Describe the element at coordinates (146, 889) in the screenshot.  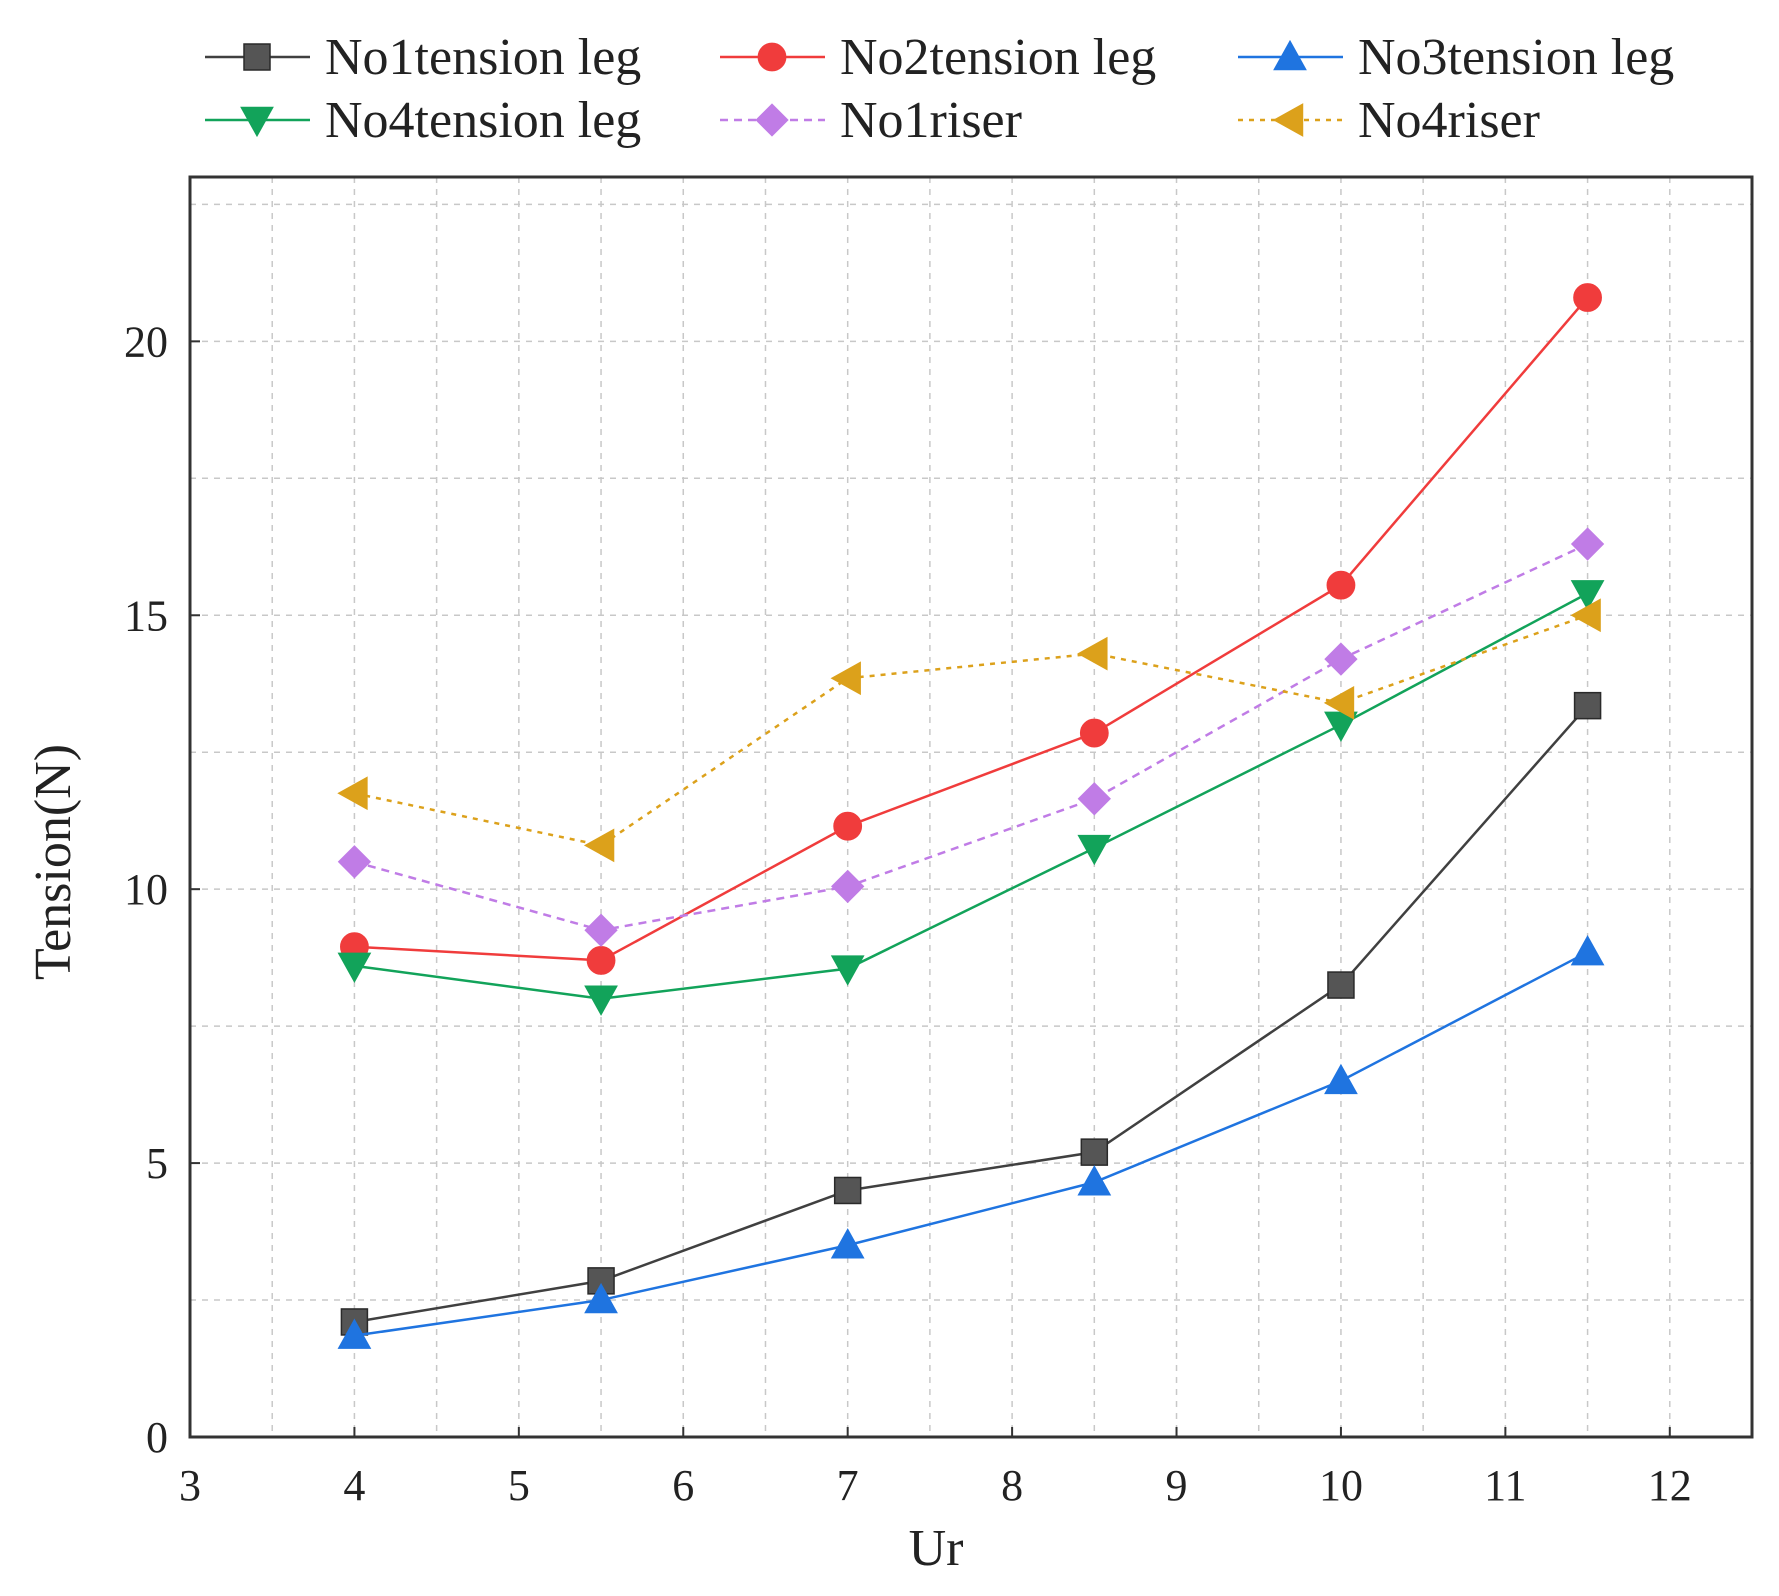
I see `y-tick-label: 10` at that location.